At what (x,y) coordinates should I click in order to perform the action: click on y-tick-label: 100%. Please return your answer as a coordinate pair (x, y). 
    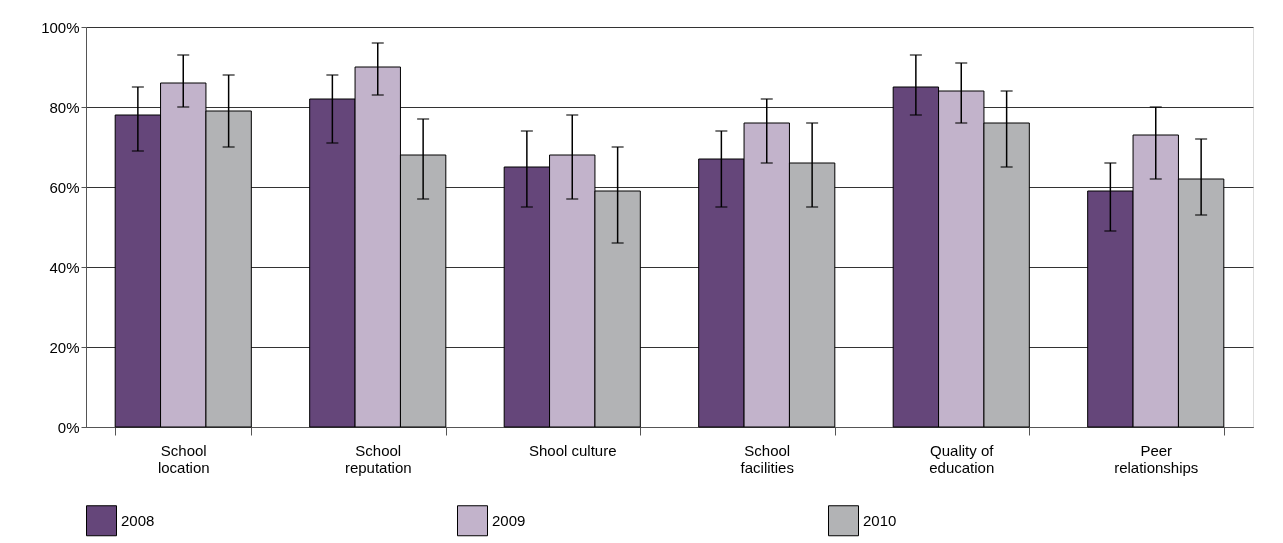
    Looking at the image, I should click on (60, 27).